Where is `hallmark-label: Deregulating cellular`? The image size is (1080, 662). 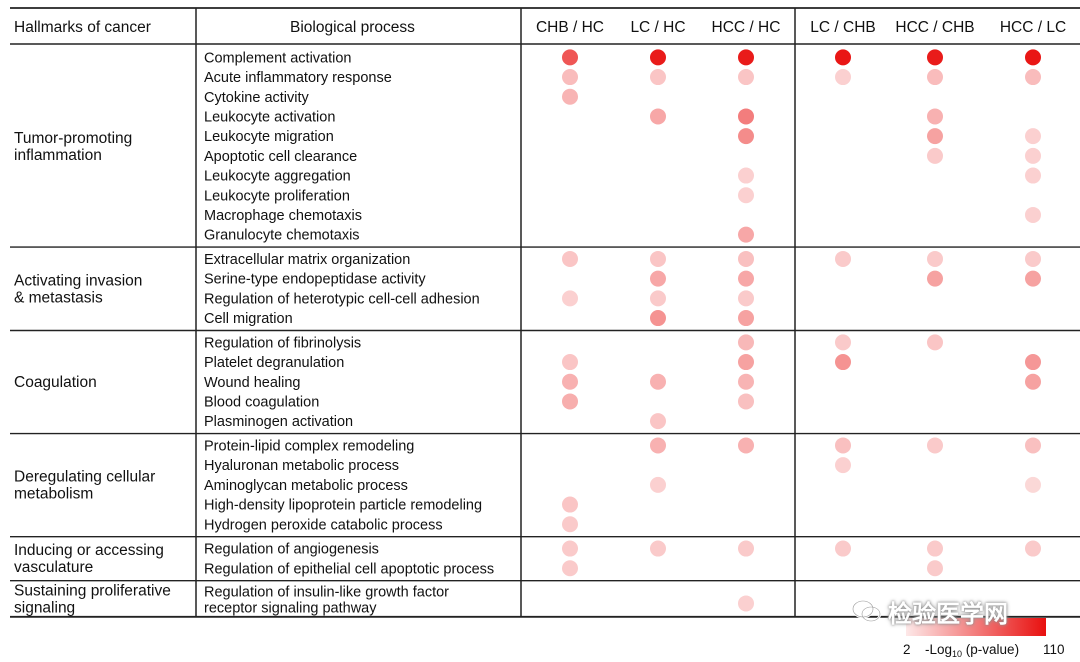
hallmark-label: Deregulating cellular is located at coordinates (84, 477).